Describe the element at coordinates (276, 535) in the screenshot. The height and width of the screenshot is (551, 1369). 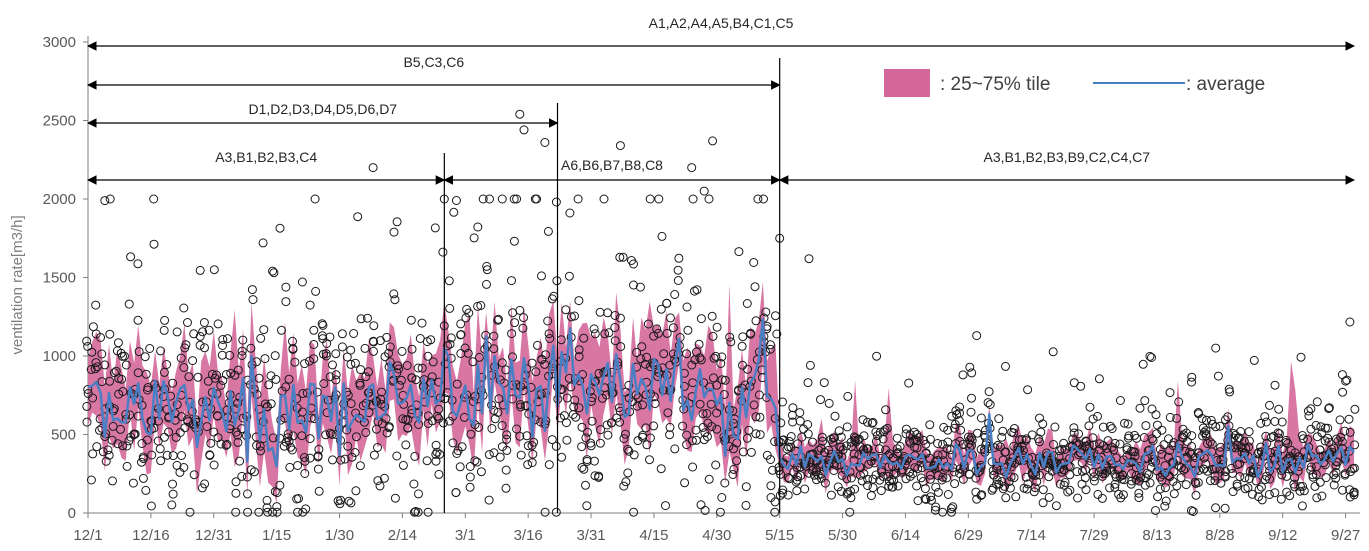
I see `x-tick-label: 1/15` at that location.